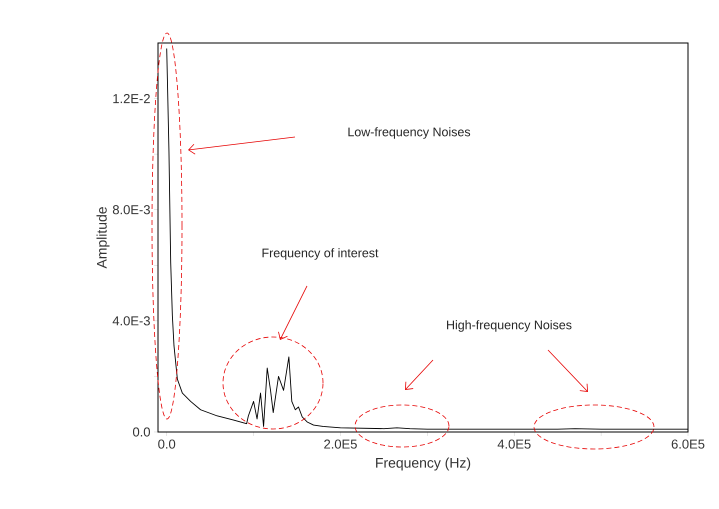 The image size is (719, 509). Describe the element at coordinates (688, 444) in the screenshot. I see `x-tick-label: 6.0E5` at that location.